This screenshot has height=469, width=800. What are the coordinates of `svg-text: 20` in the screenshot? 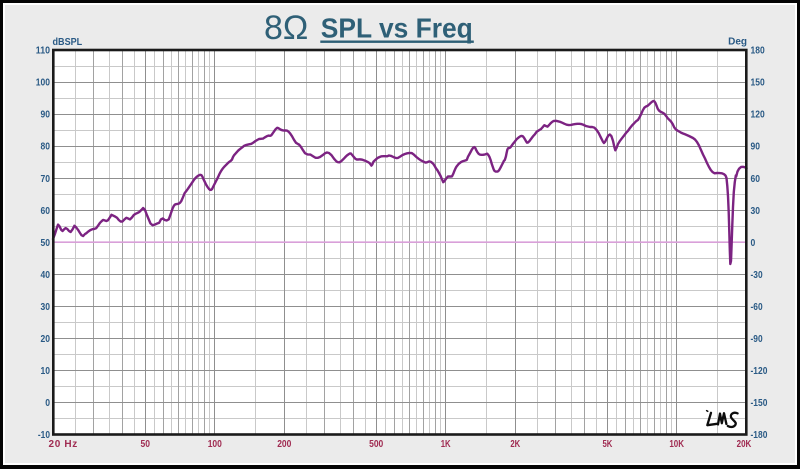 It's located at (46, 339).